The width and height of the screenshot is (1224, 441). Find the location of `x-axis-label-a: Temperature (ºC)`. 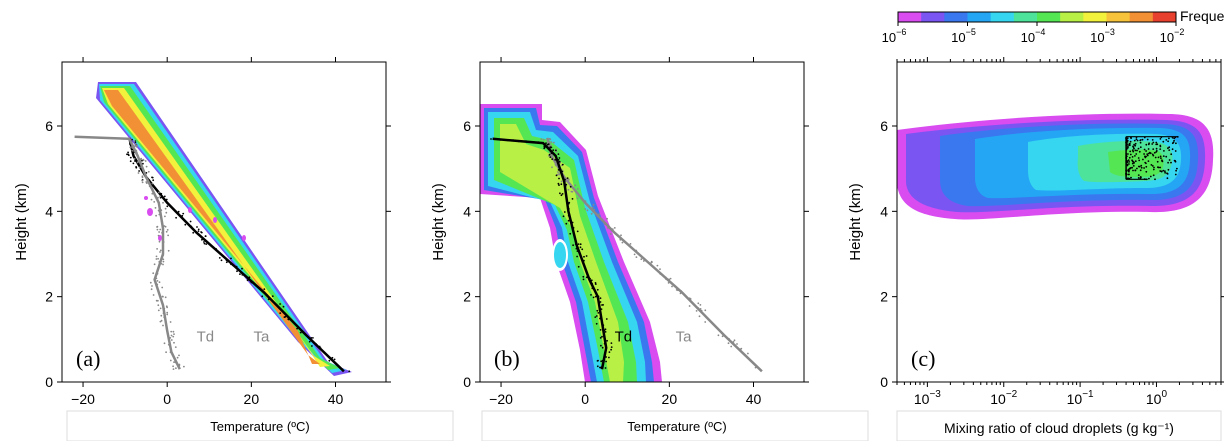

x-axis-label-a: Temperature (ºC) is located at coordinates (259, 426).